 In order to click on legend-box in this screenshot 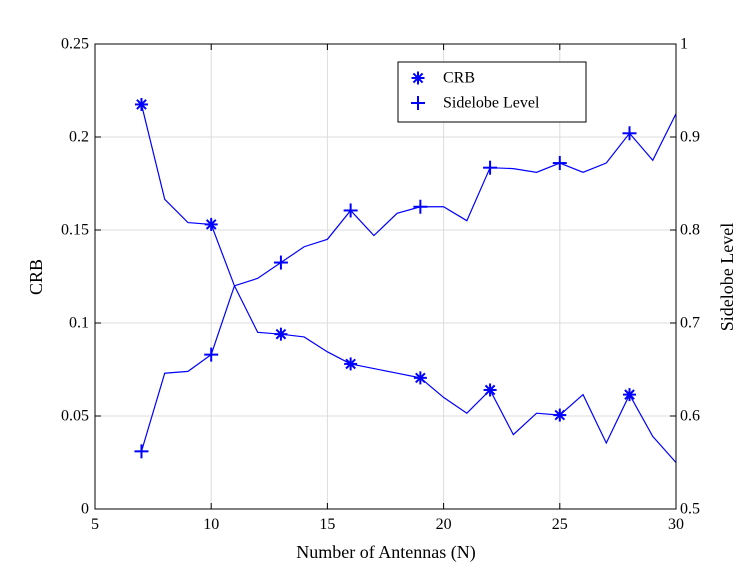, I will do `click(492, 92)`.